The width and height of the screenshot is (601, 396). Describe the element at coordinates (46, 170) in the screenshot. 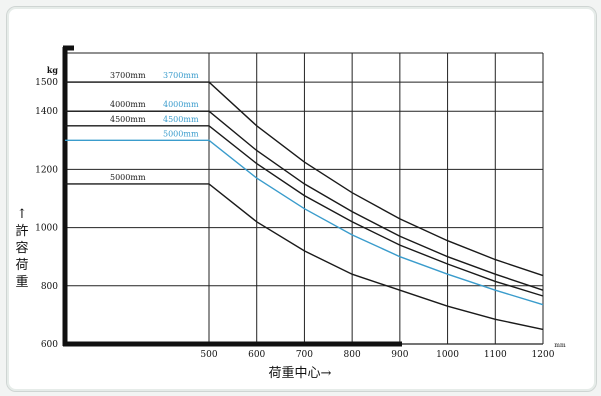

I see `y-tick-label: 1200` at that location.